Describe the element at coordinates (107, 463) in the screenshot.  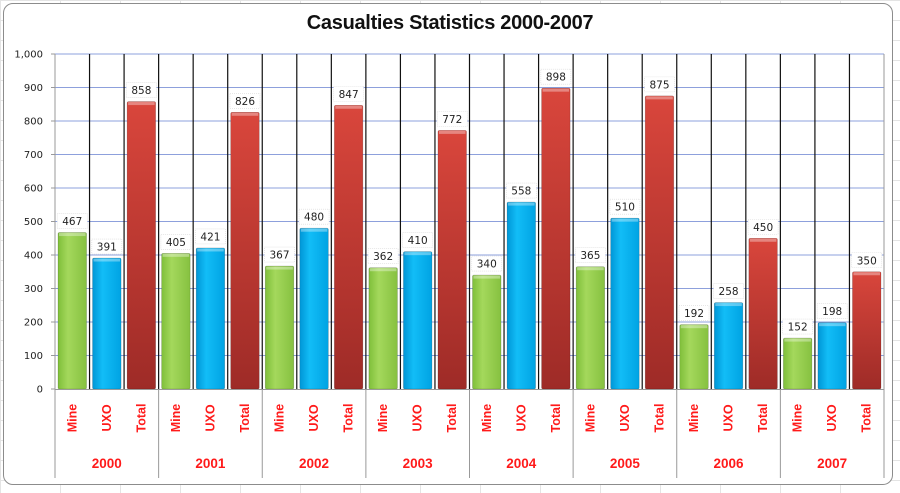
I see `year-group-label: 2000` at that location.